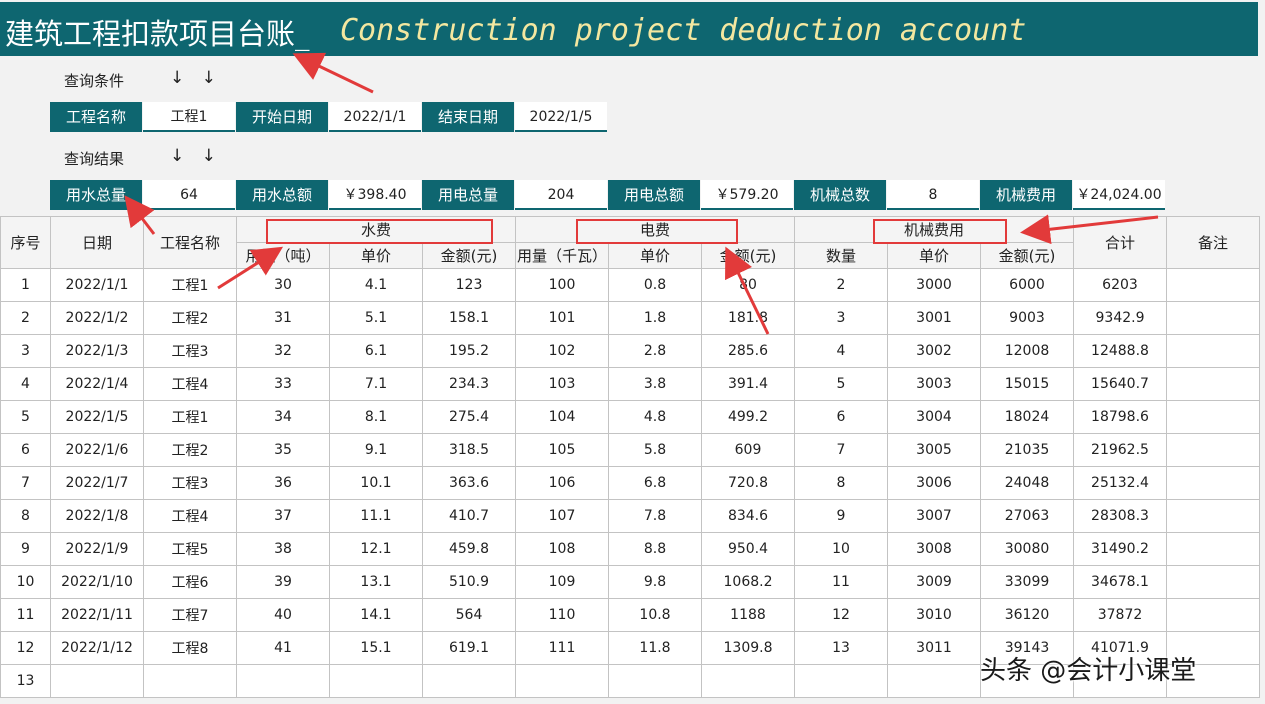 The image size is (1265, 704). Describe the element at coordinates (1120, 582) in the screenshot. I see `cell-total: 34678.1` at that location.